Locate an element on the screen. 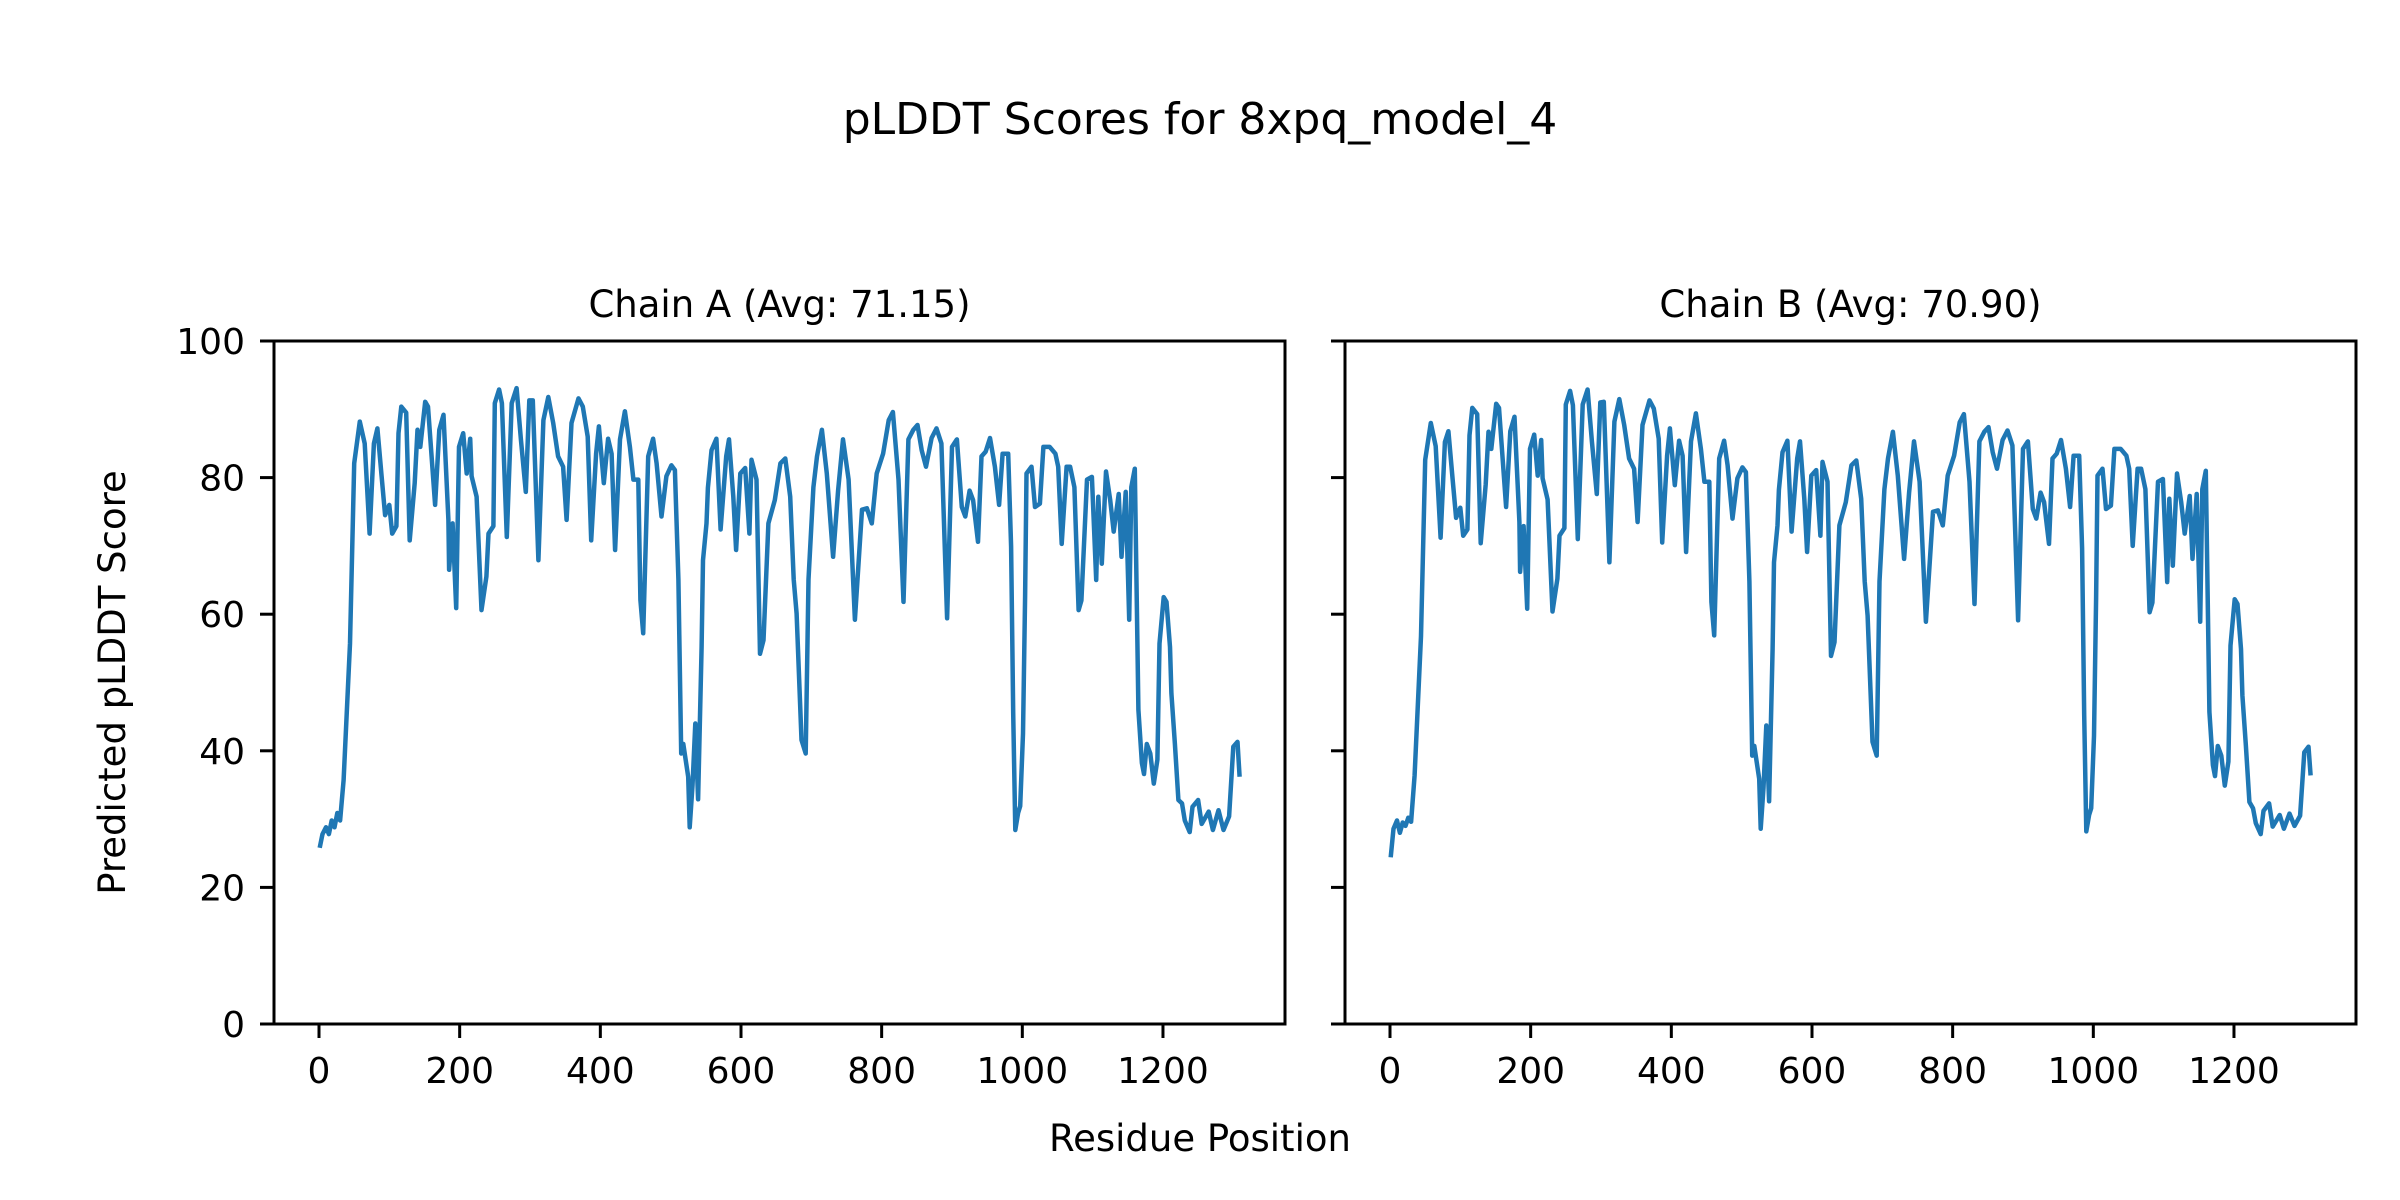 The height and width of the screenshot is (1200, 2400). plot-area-chain-a is located at coordinates (779, 617).